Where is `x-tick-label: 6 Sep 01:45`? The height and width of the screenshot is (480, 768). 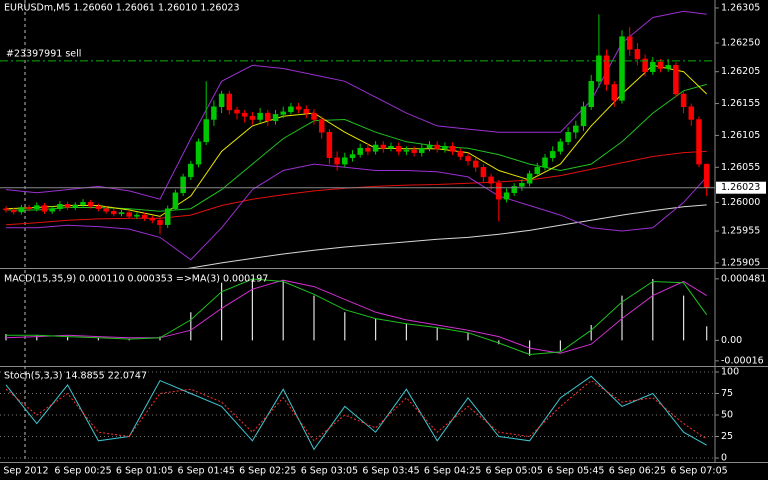 x-tick-label: 6 Sep 01:45 is located at coordinates (206, 471).